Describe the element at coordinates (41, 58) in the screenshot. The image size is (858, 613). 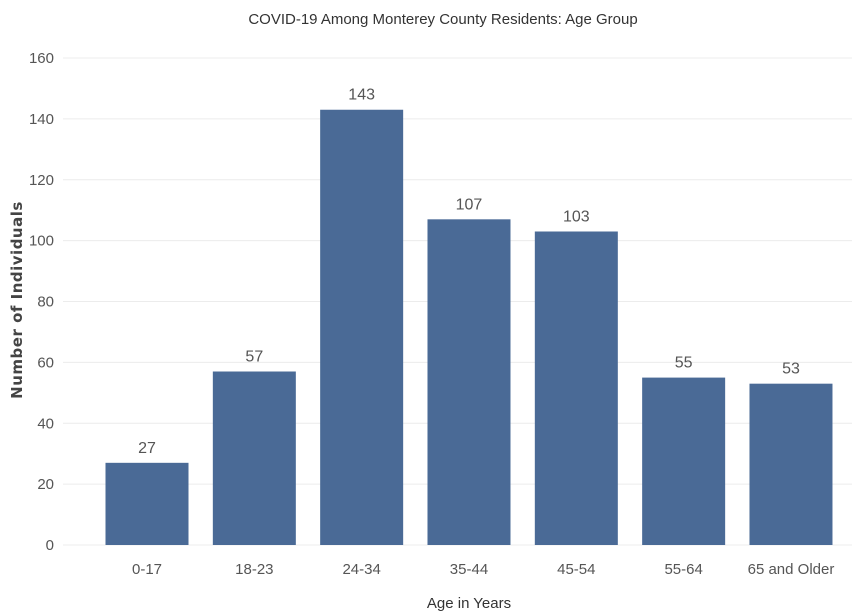
I see `y-tick-label: 160` at that location.